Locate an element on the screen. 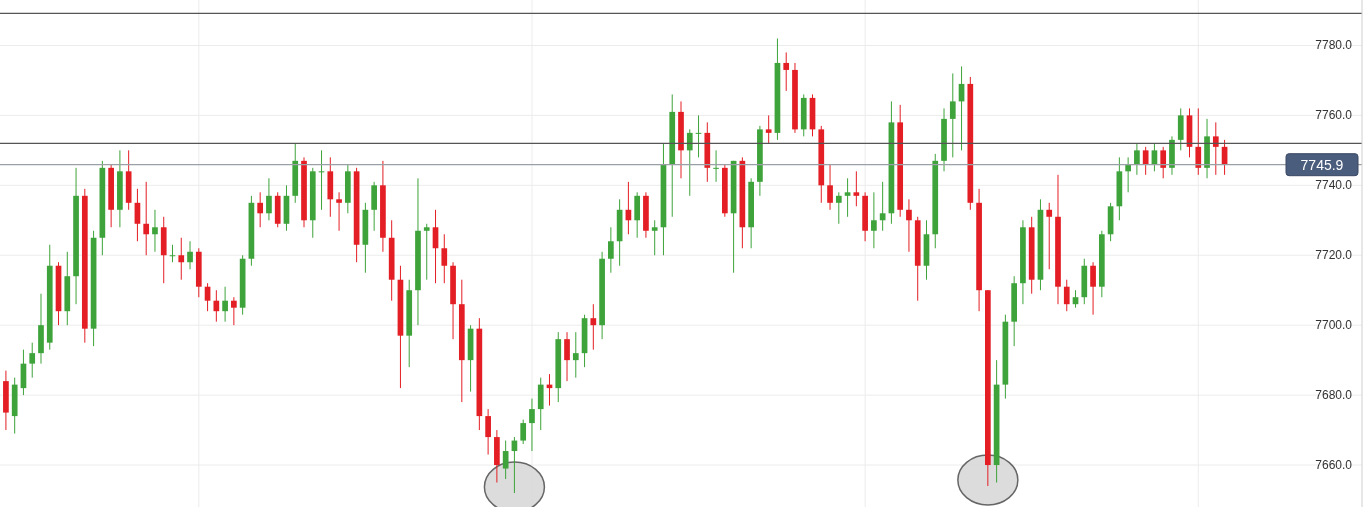 This screenshot has width=1367, height=507. y-tick-label: 7680.0 is located at coordinates (1334, 395).